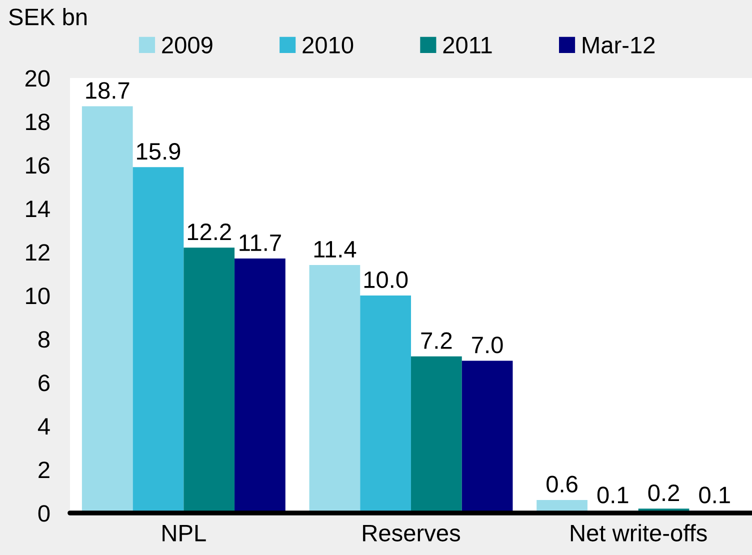 This screenshot has height=555, width=752. I want to click on y-tick-label: 18, so click(38, 122).